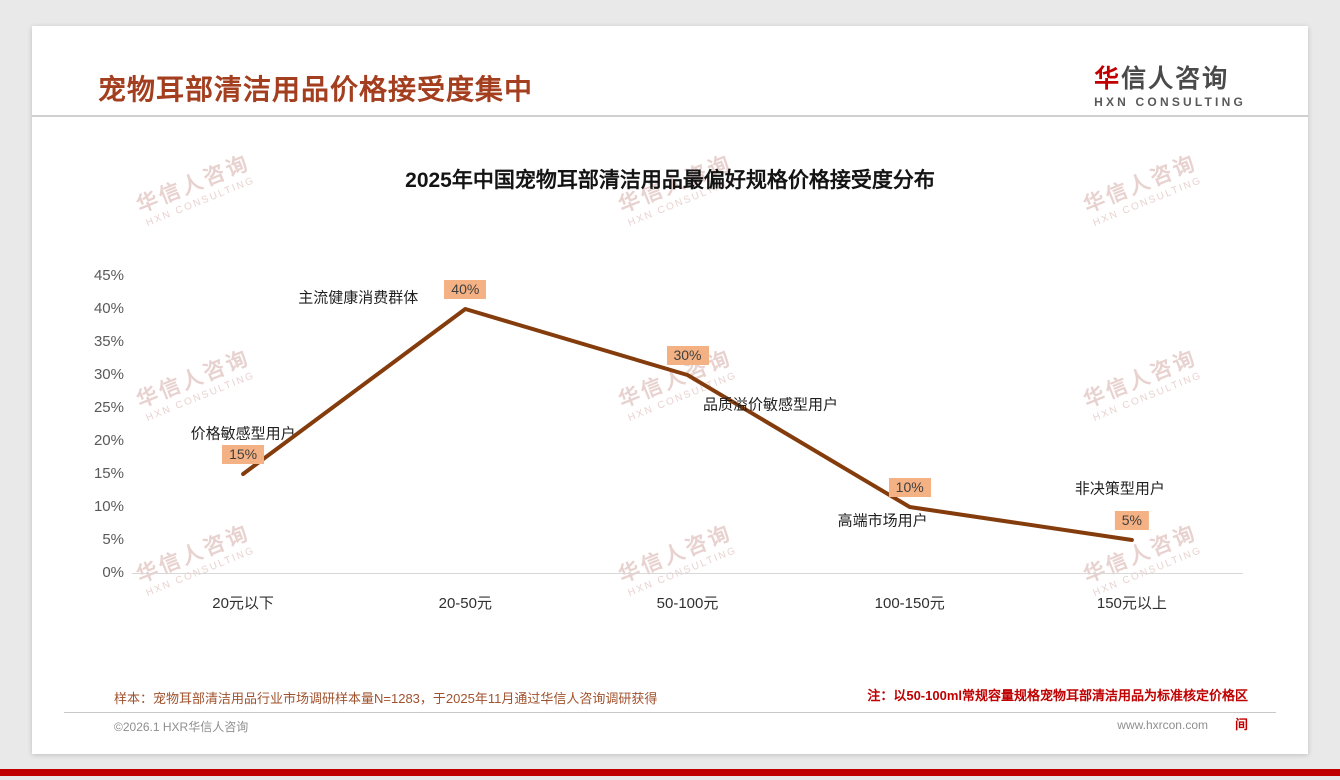 This screenshot has width=1340, height=780. Describe the element at coordinates (243, 454) in the screenshot. I see `data-point-label: 15%` at that location.